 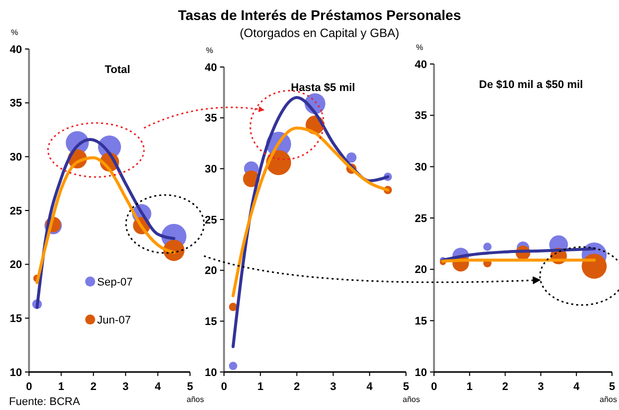 What do you see at coordinates (531, 85) in the screenshot?
I see `text: De $10 mil a $50 mil` at bounding box center [531, 85].